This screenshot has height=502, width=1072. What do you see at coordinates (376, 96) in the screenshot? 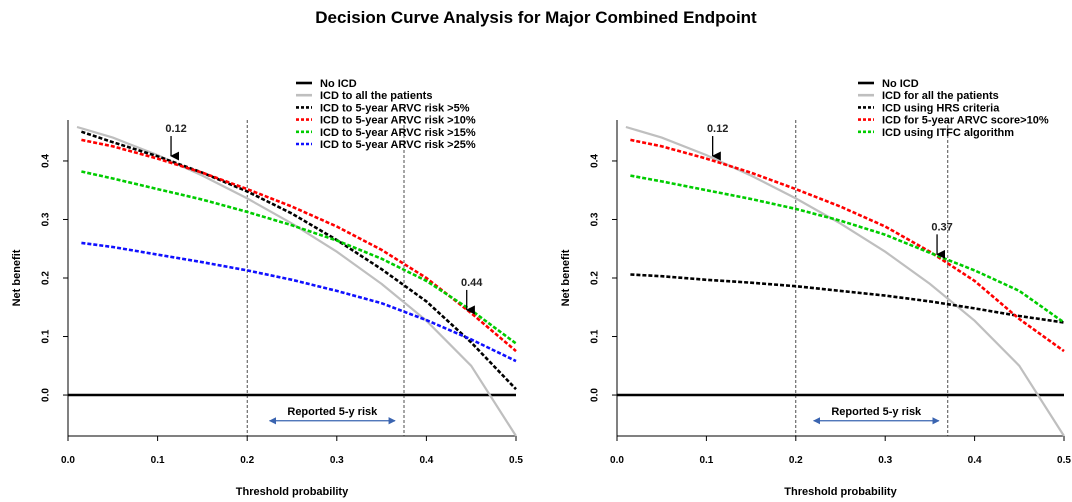
I see `legend-label: ICD to all the patients` at bounding box center [376, 96].